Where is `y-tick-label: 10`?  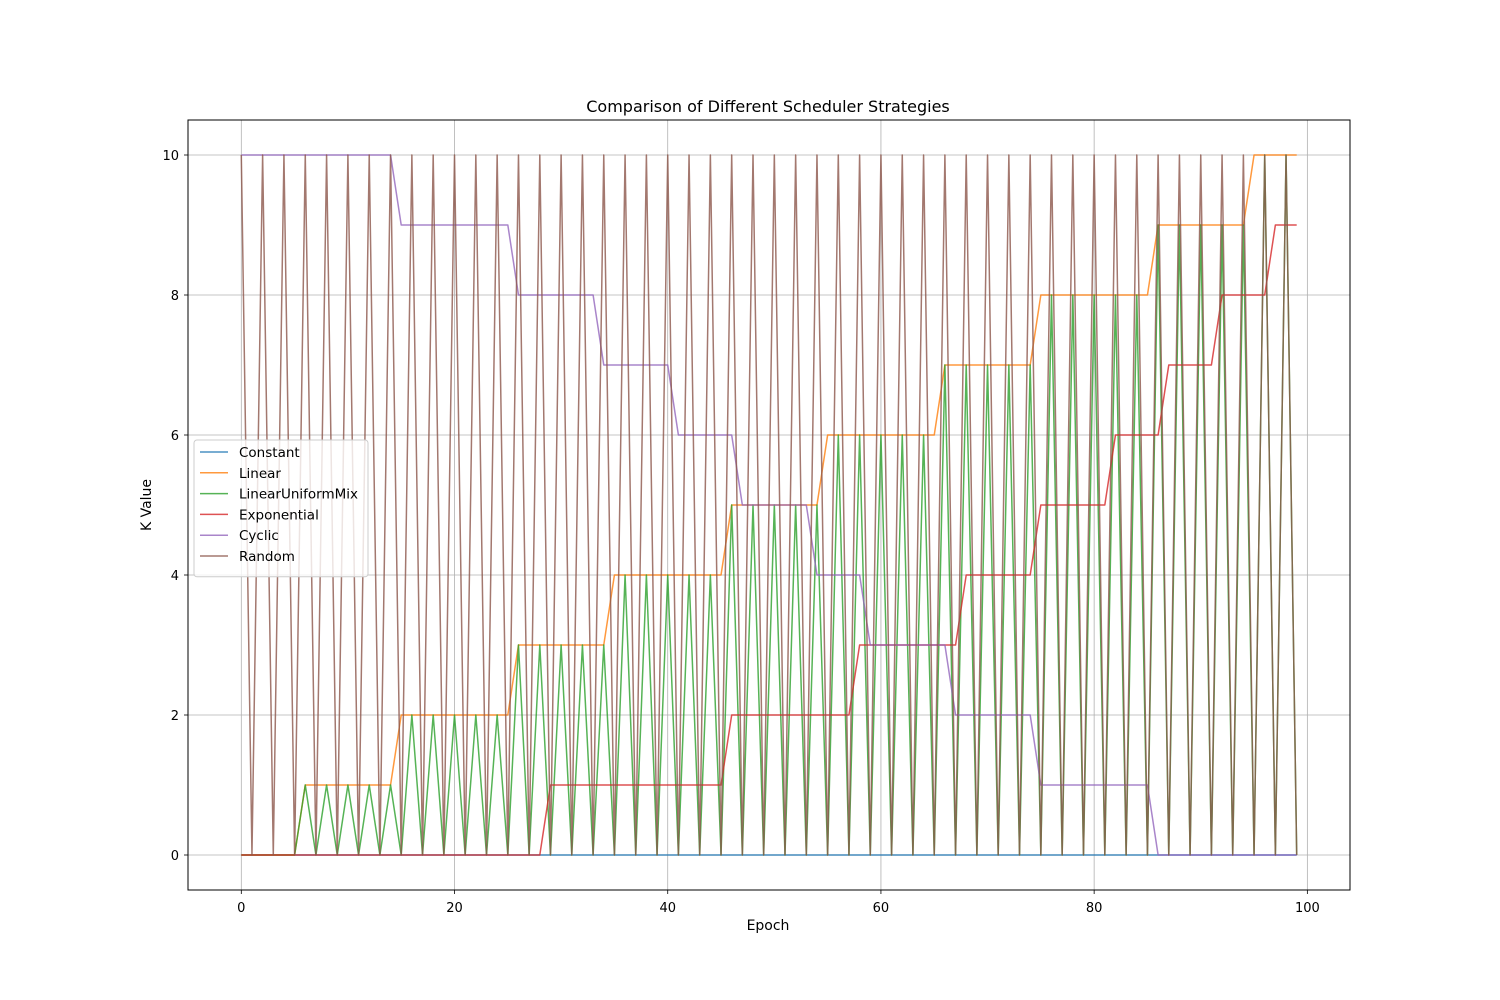 y-tick-label: 10 is located at coordinates (170, 156).